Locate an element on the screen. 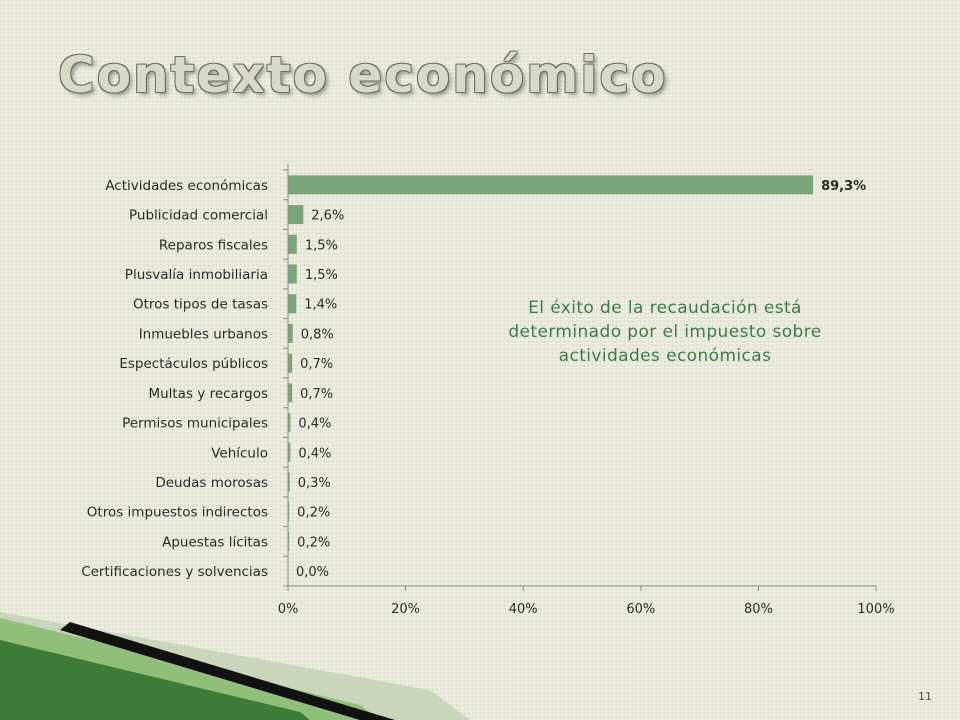 The image size is (960, 720). category-label: Espectáculos públicos is located at coordinates (193, 364).